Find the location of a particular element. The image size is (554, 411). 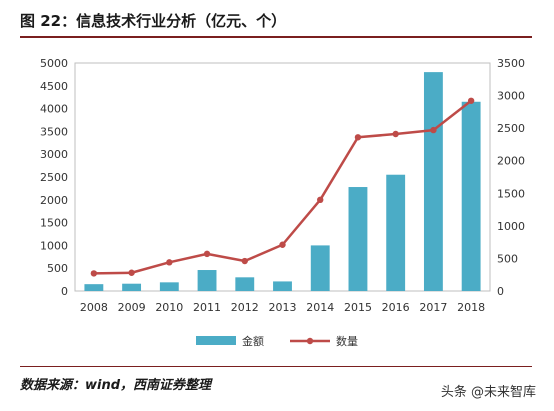

right-tick-label: 500 is located at coordinates (507, 258).